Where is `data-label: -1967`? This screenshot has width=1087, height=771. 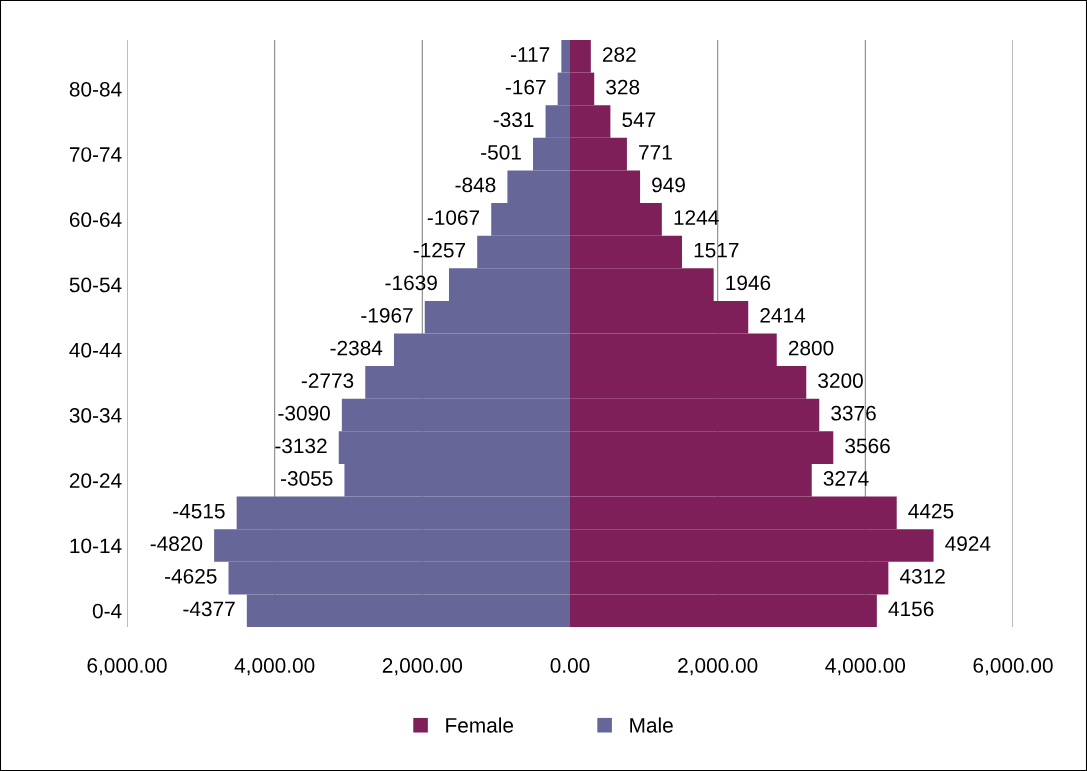 data-label: -1967 is located at coordinates (387, 315).